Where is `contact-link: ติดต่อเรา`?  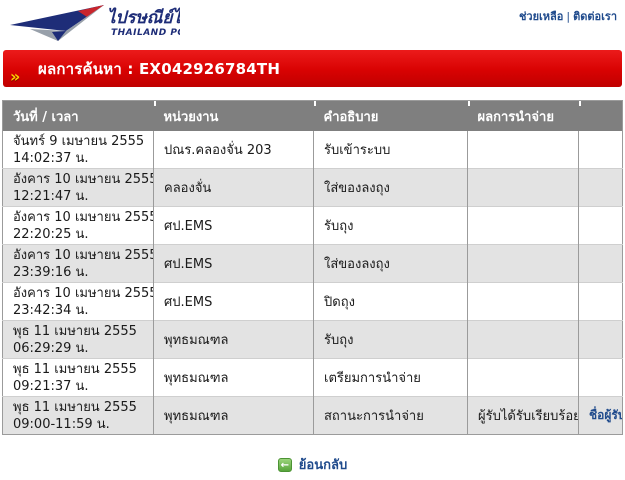
contact-link: ติดต่อเรา is located at coordinates (595, 16).